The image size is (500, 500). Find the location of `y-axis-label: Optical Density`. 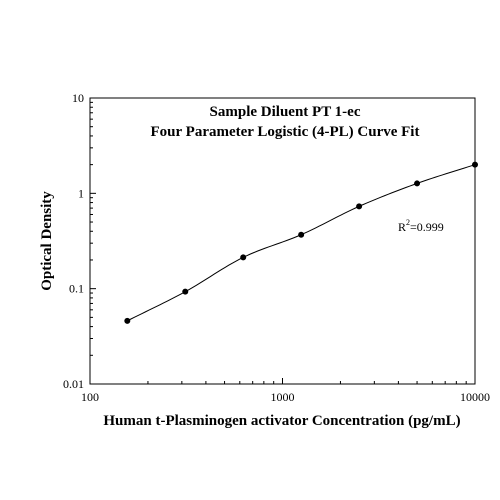

y-axis-label: Optical Density is located at coordinates (47, 241).